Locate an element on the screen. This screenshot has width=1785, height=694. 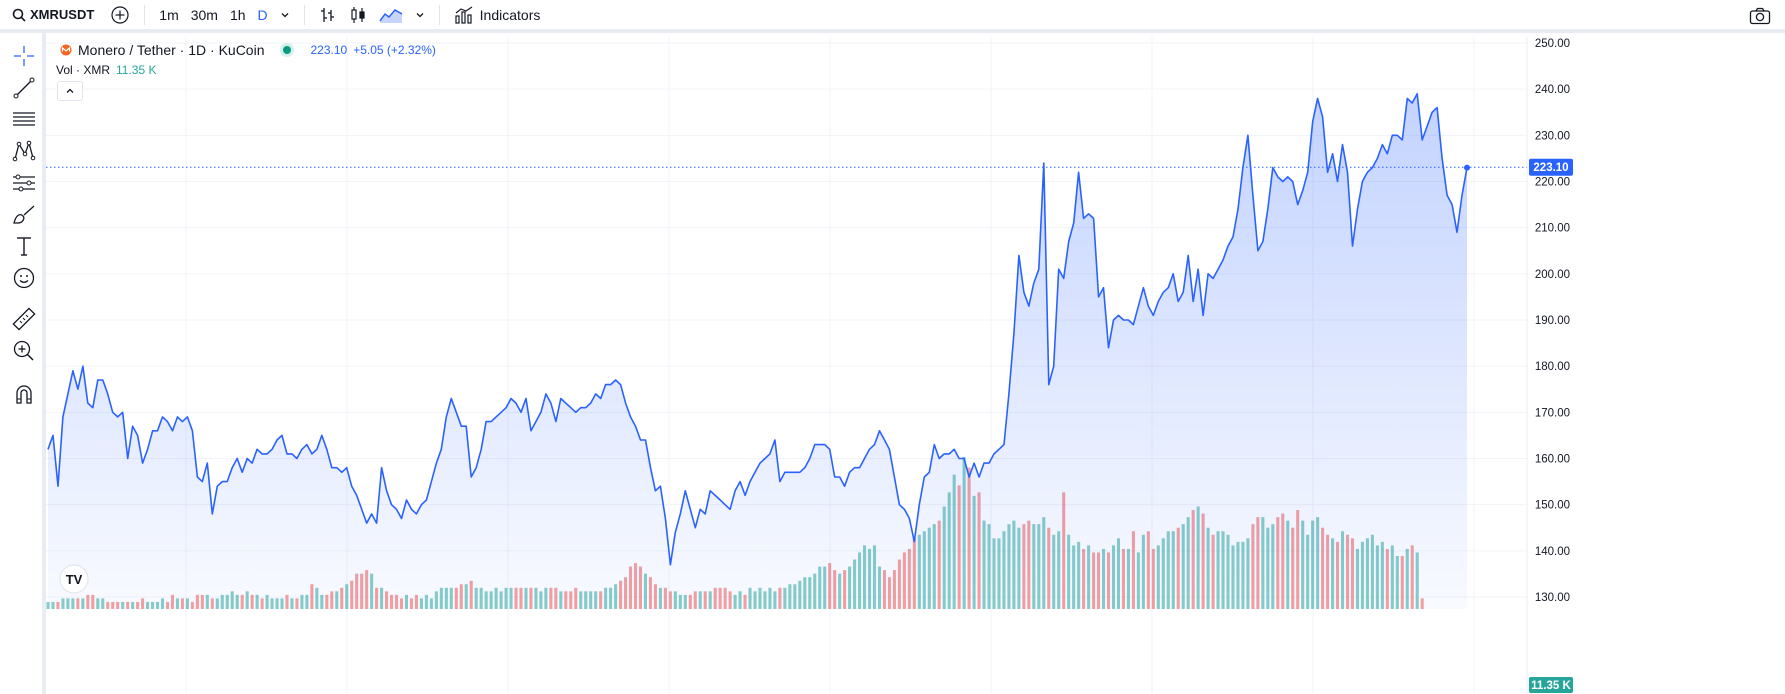
price-tick-label: 200.00 is located at coordinates (1552, 275).